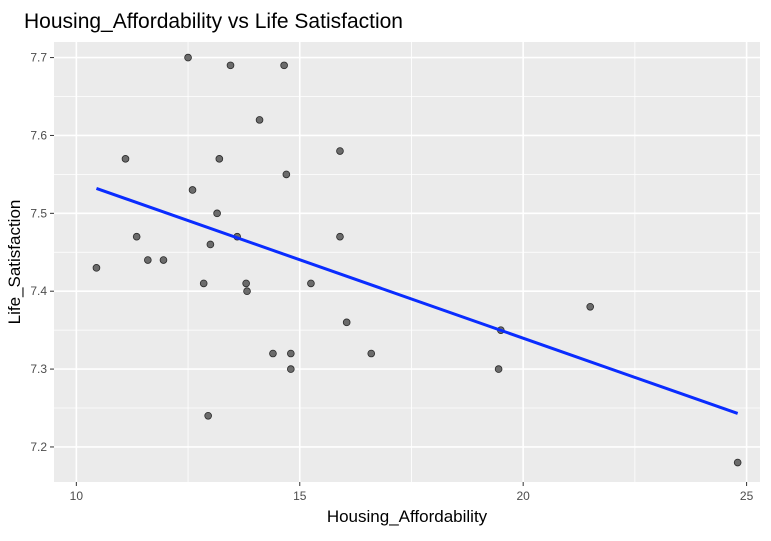 The image size is (771, 541). I want to click on x-tick-label: 20, so click(523, 496).